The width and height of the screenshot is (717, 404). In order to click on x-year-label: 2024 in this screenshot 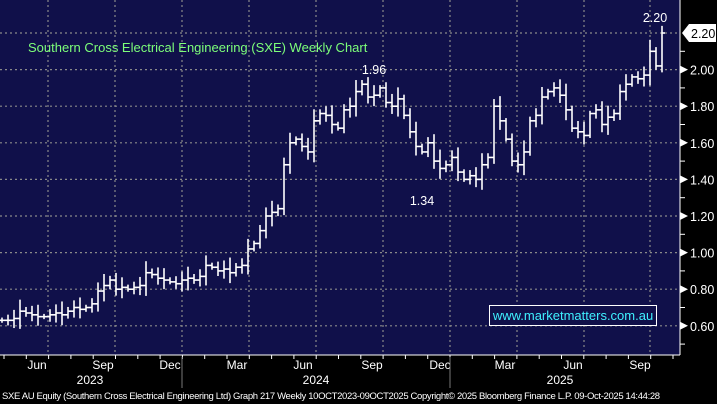, I will do `click(316, 380)`.